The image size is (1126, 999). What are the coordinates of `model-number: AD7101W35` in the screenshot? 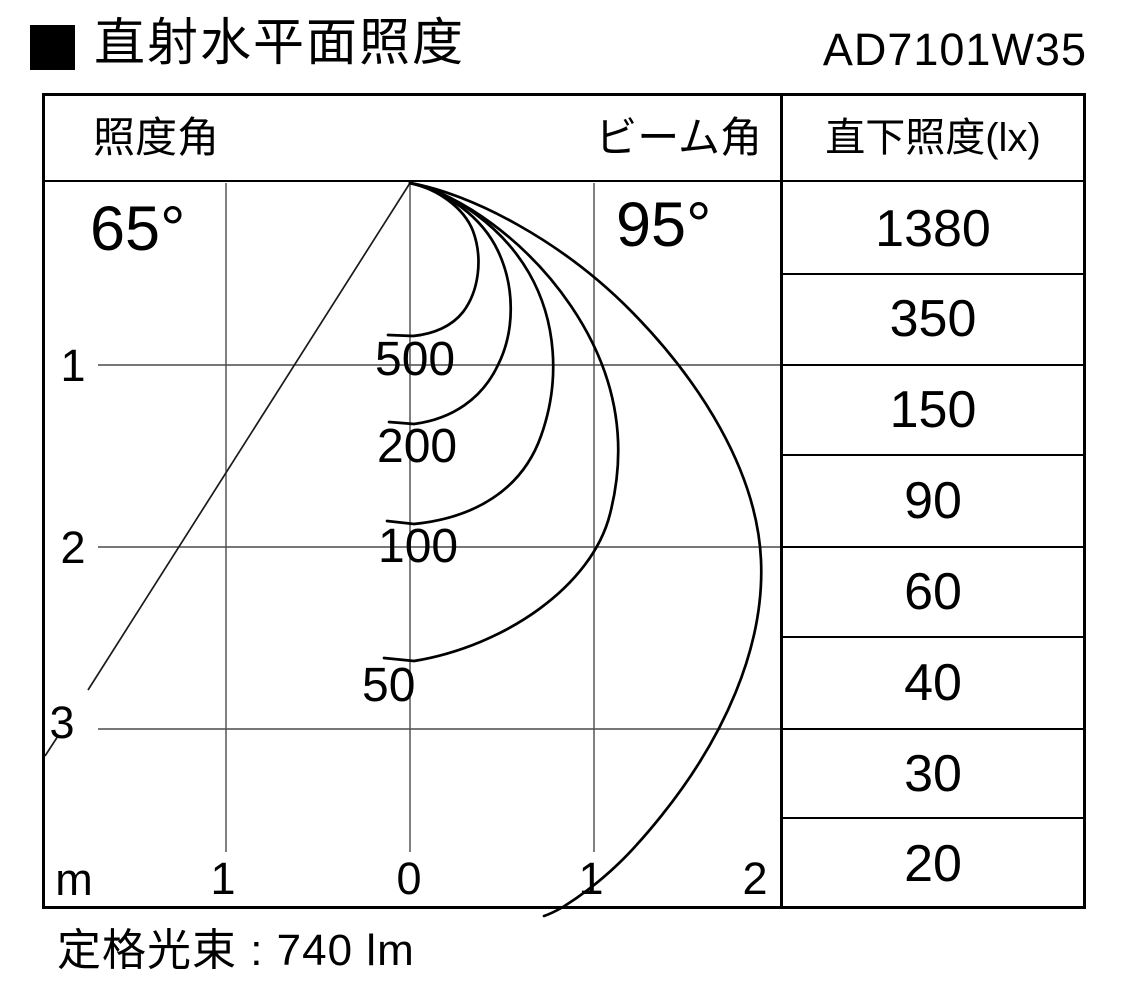 It's located at (954, 49).